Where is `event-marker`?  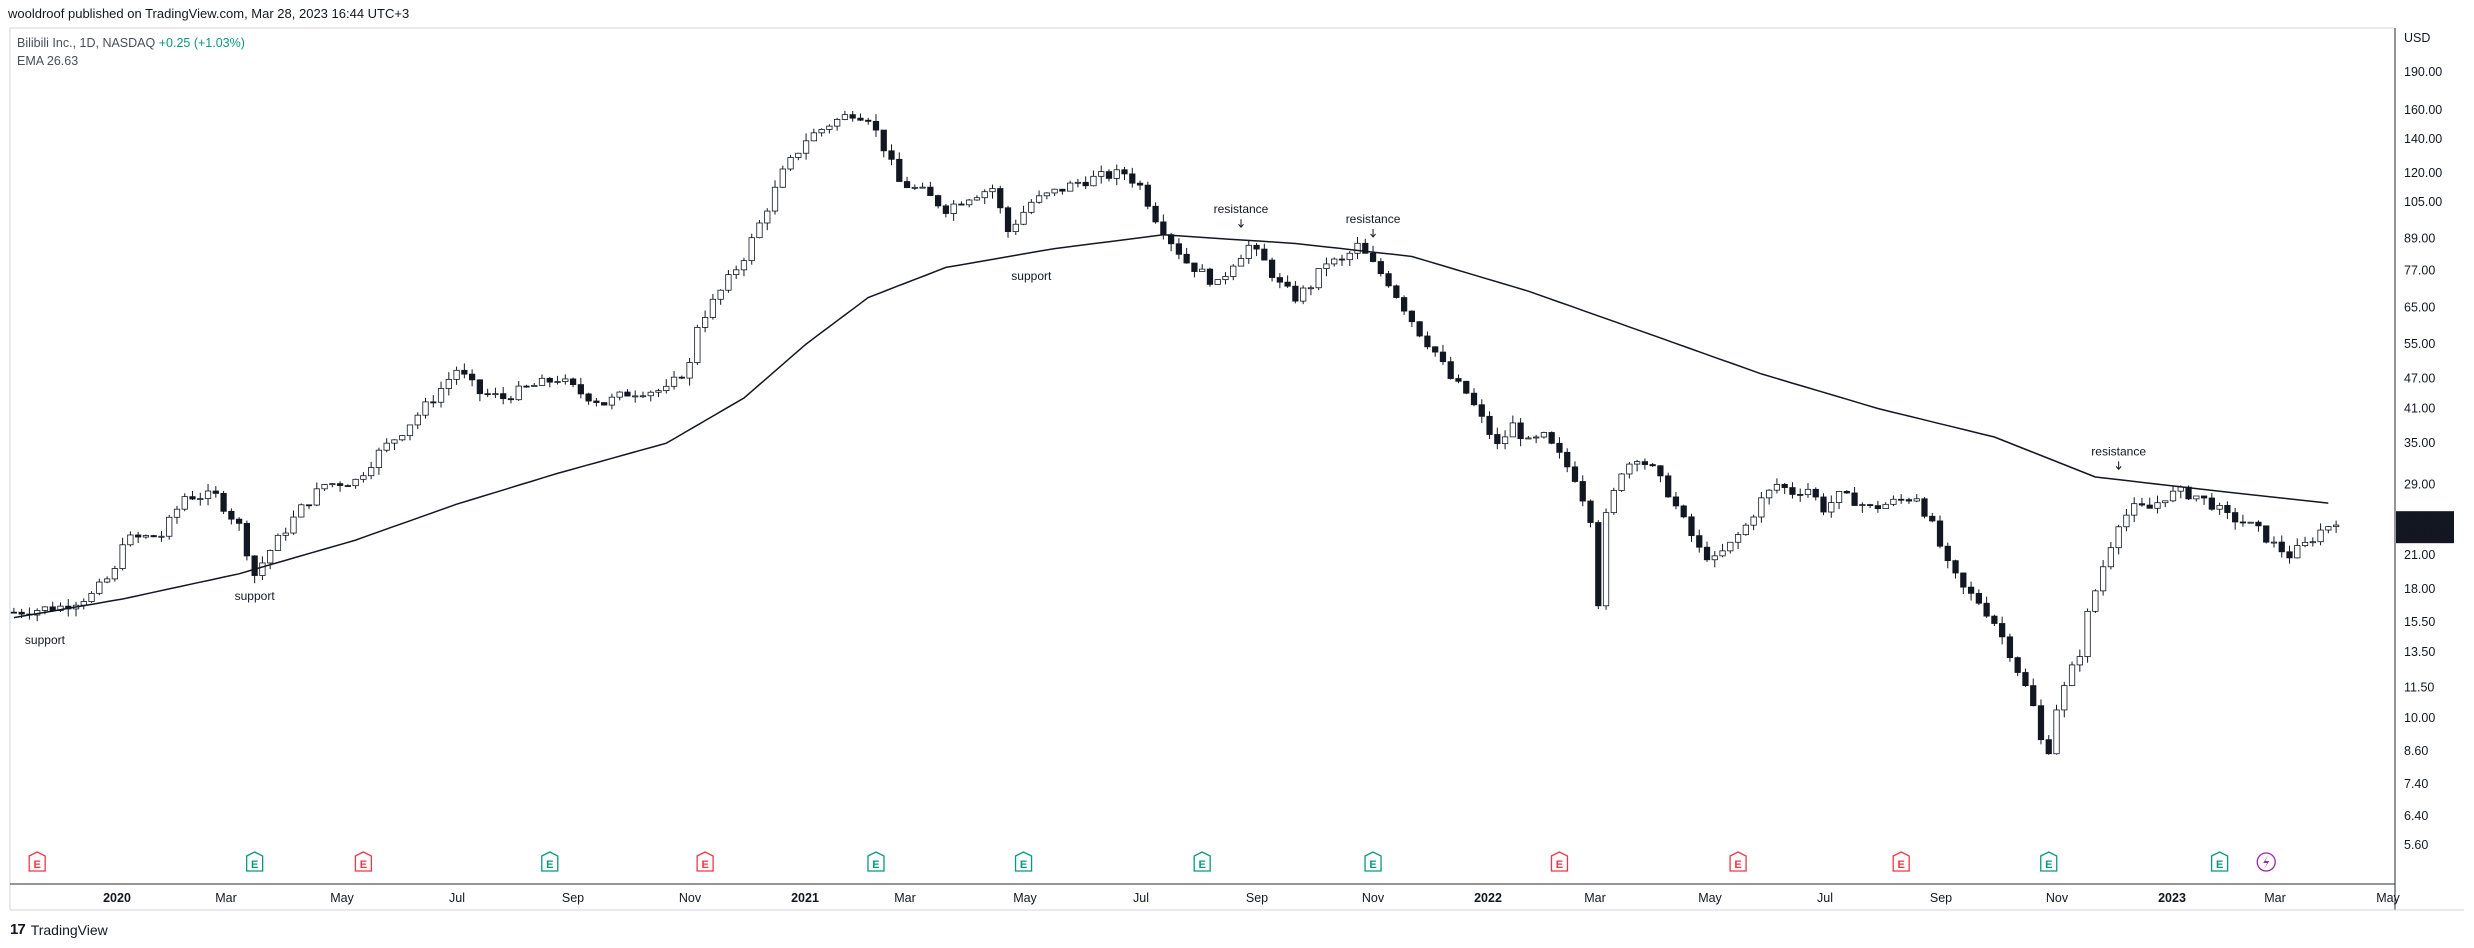
event-marker is located at coordinates (2266, 862).